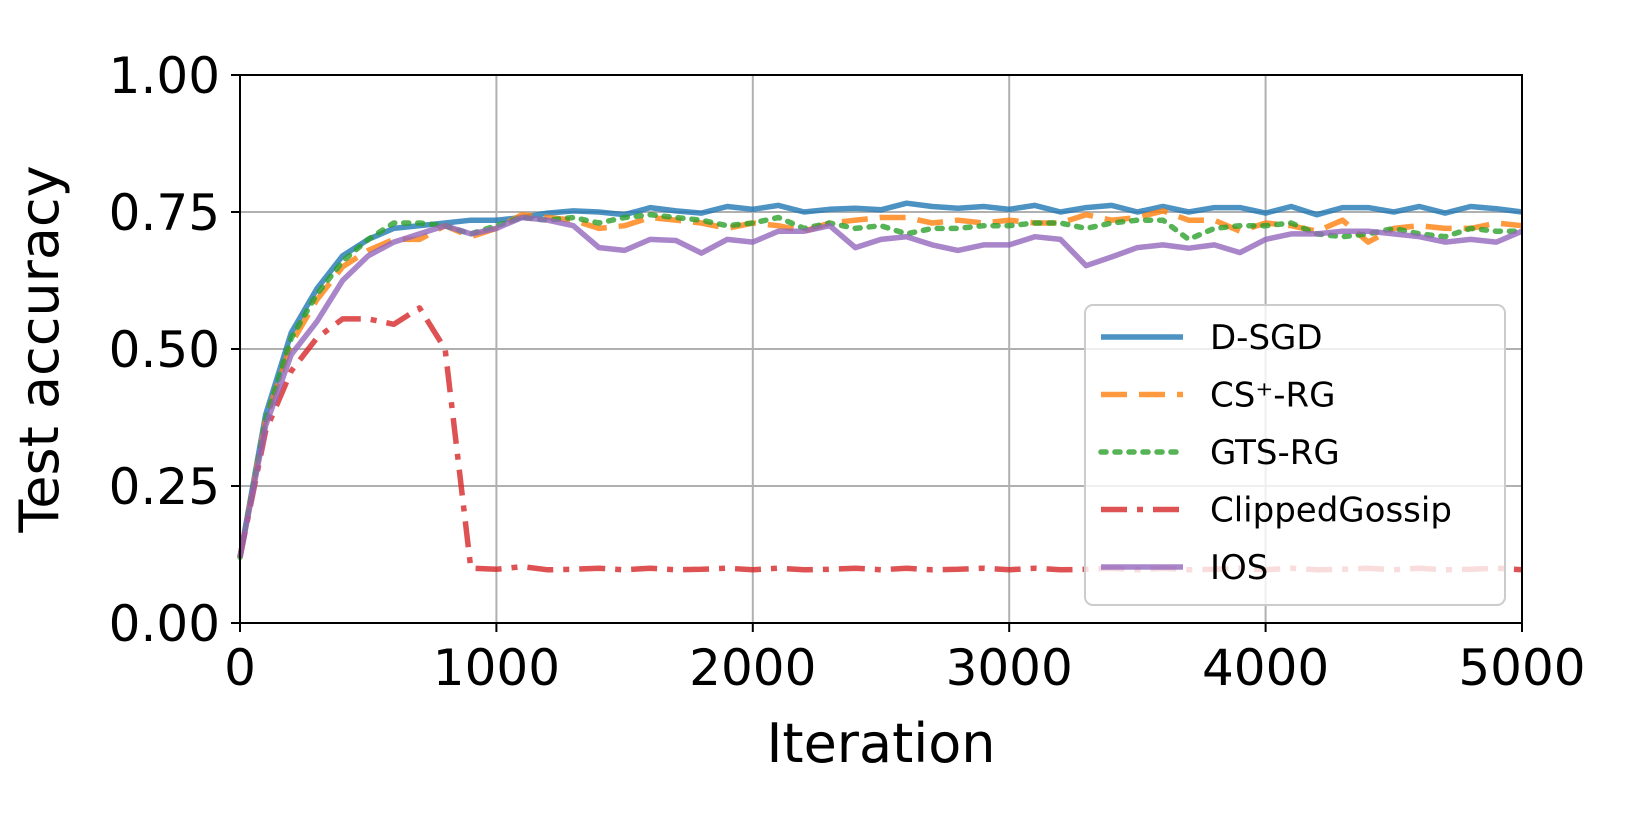 The width and height of the screenshot is (1643, 827). Describe the element at coordinates (496, 668) in the screenshot. I see `x-tick-label: 1000` at that location.